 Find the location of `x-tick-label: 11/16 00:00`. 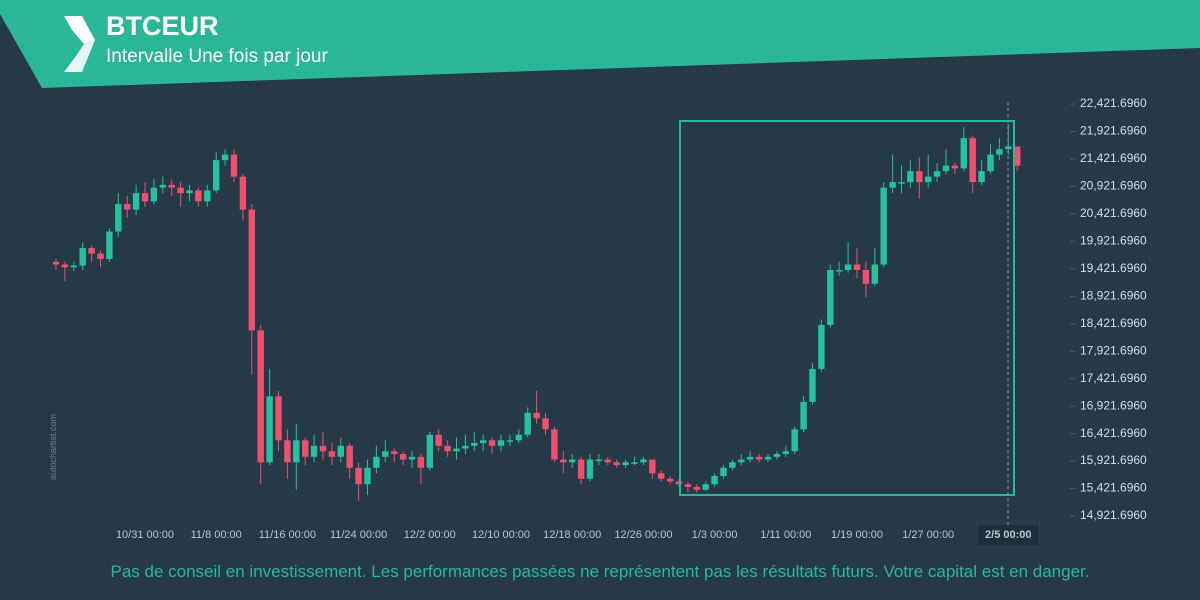

x-tick-label: 11/16 00:00 is located at coordinates (287, 535).